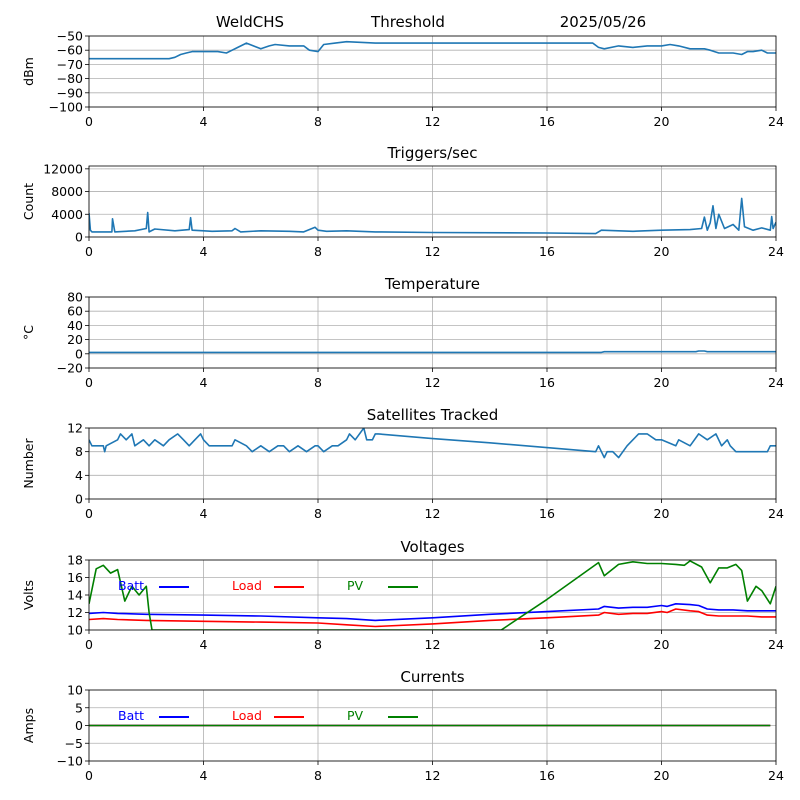 This screenshot has height=800, width=800. Describe the element at coordinates (318, 513) in the screenshot. I see `satellites-xtick-label: 8` at that location.